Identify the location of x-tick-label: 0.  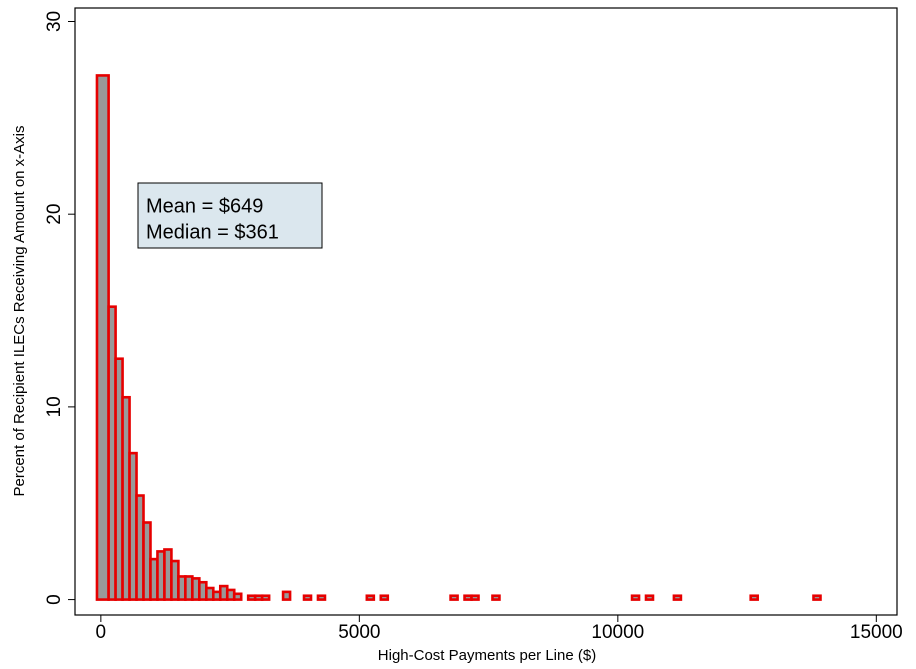
(101, 632).